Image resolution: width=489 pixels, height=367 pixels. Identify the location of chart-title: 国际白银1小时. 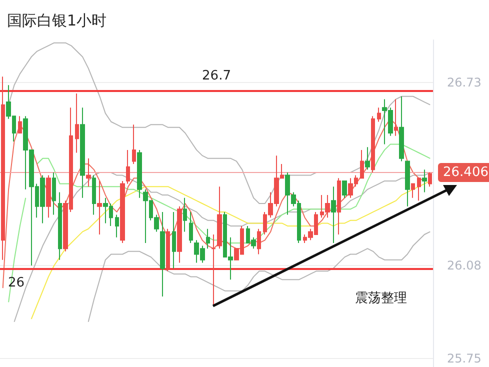
(57, 21).